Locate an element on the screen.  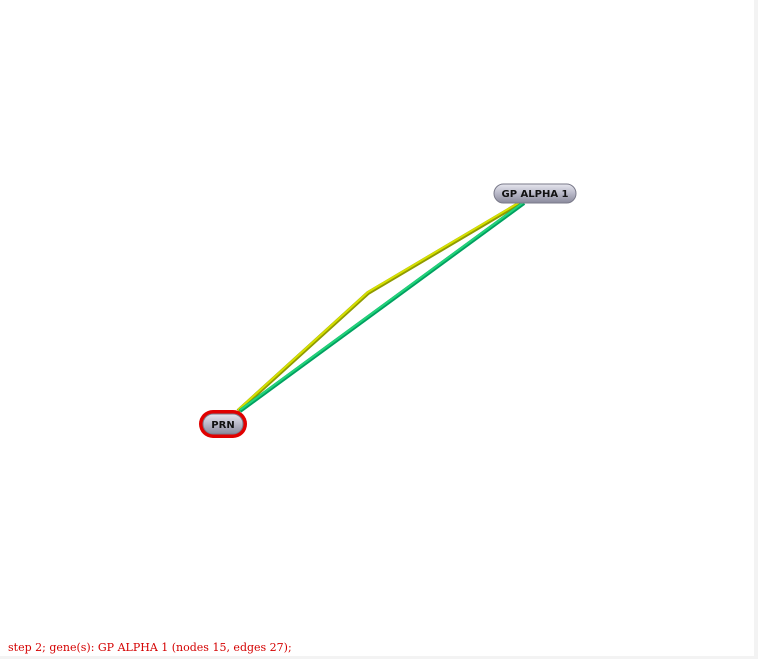
node-prn: PRN is located at coordinates (223, 424).